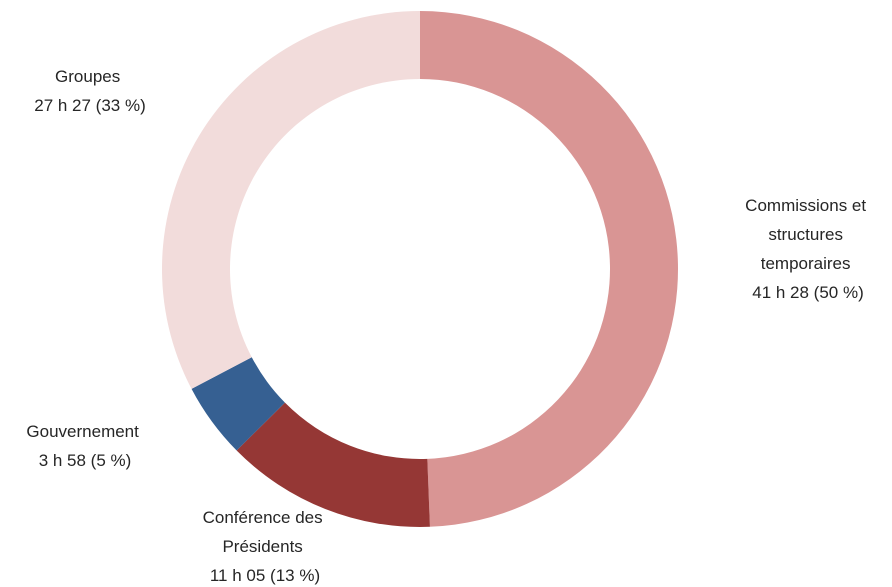 The image size is (892, 587). Describe the element at coordinates (238, 404) in the screenshot. I see `slice-gouvernement` at that location.